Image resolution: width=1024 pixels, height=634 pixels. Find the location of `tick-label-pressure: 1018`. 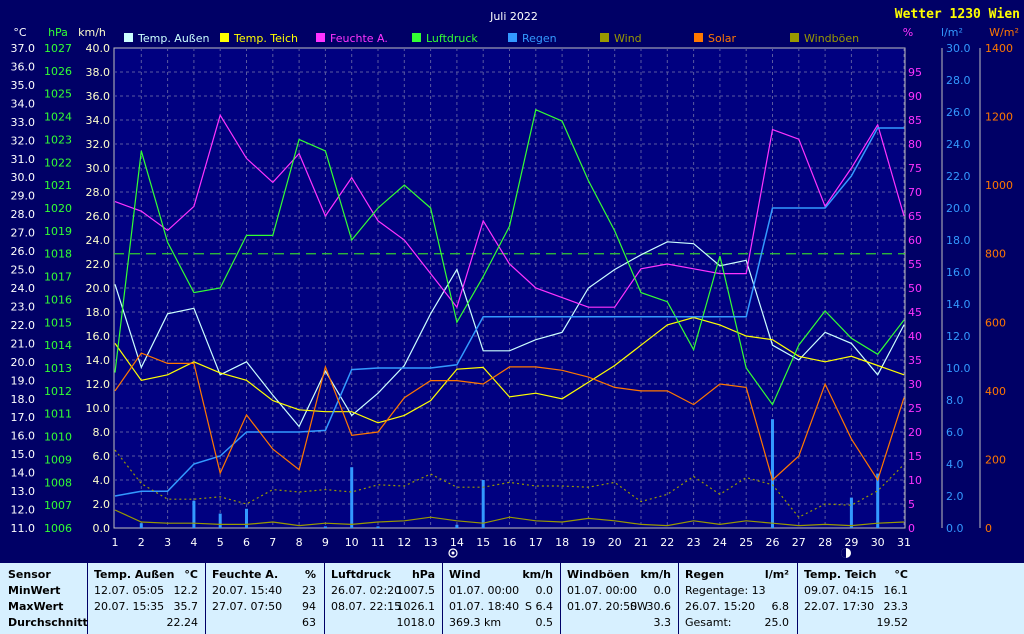

tick-label-pressure: 1018 is located at coordinates (58, 254).